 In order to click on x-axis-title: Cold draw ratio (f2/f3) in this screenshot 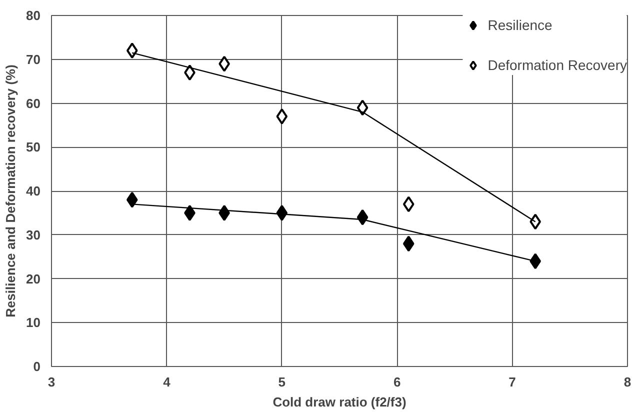, I will do `click(339, 402)`.